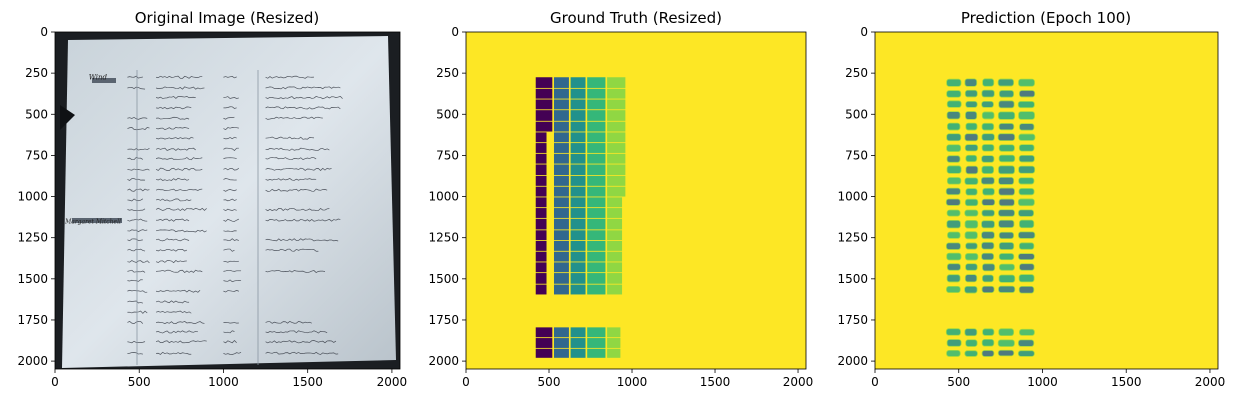 This screenshot has width=1236, height=407. I want to click on prediction-ytick-label: 0, so click(864, 32).